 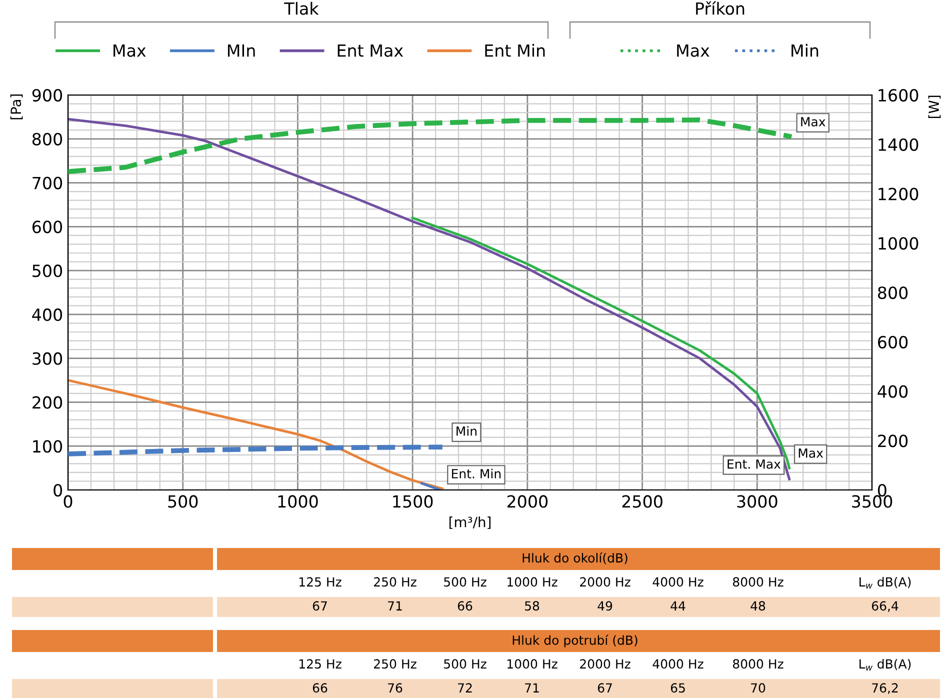 I want to click on x-tick-label: 3000, so click(x=757, y=501).